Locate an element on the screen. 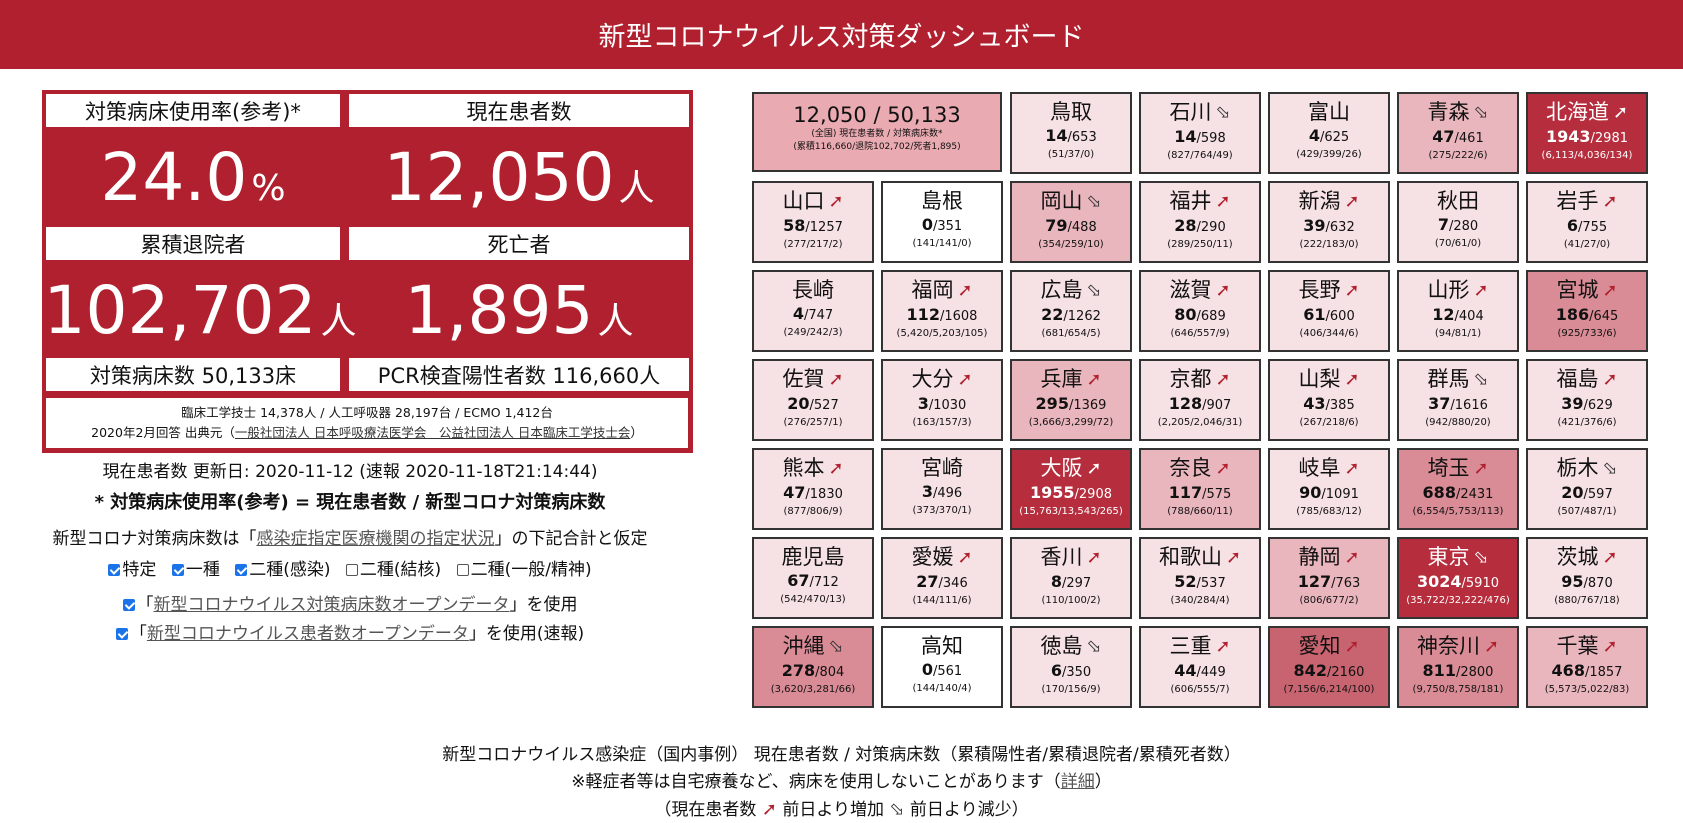 The height and width of the screenshot is (823, 1683). prefecture-tile: 奈良 ➚ 117/575 (788/660/11) is located at coordinates (1200, 489).